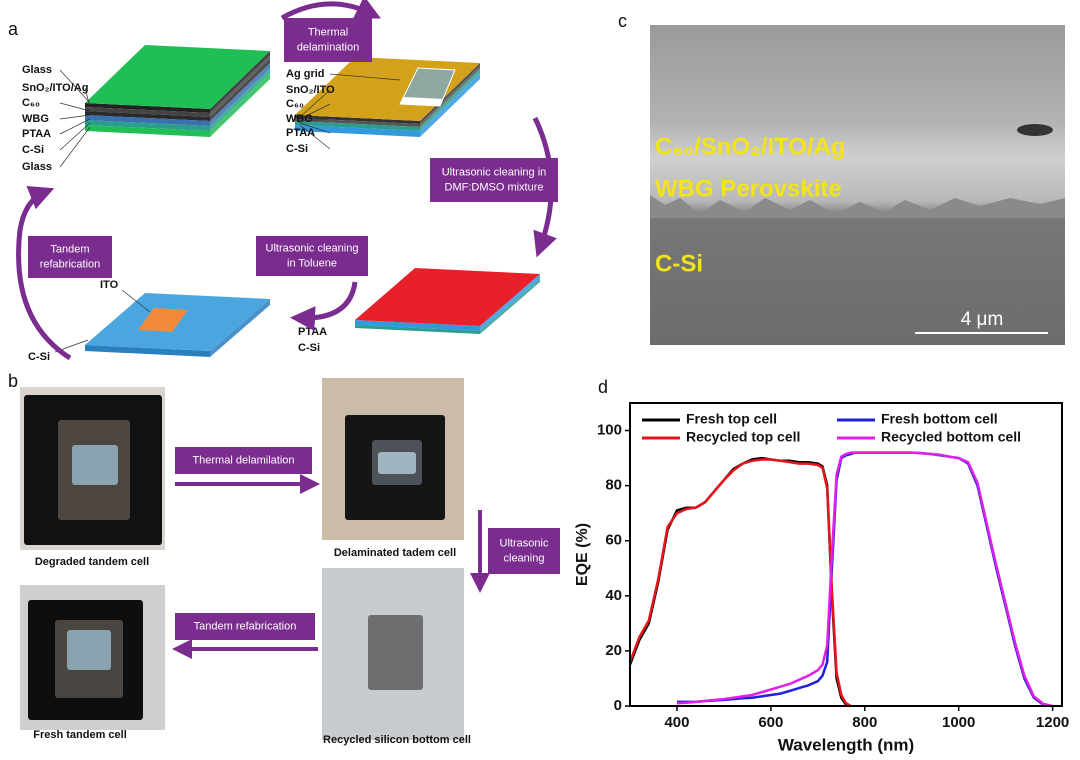  What do you see at coordinates (494, 187) in the screenshot?
I see `label: DMF:DMSO mixture` at bounding box center [494, 187].